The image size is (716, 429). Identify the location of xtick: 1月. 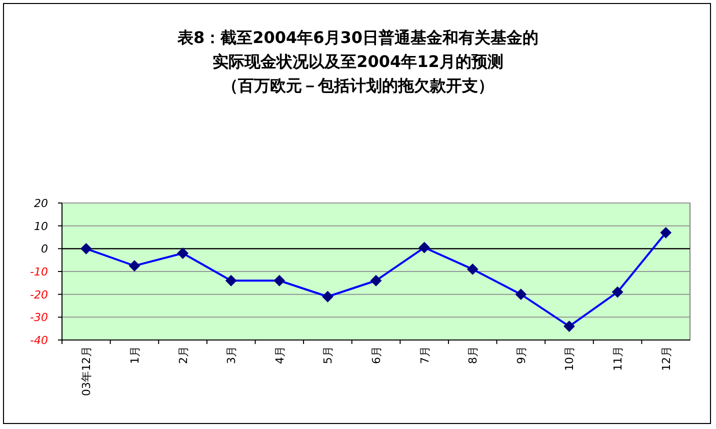
(135, 355).